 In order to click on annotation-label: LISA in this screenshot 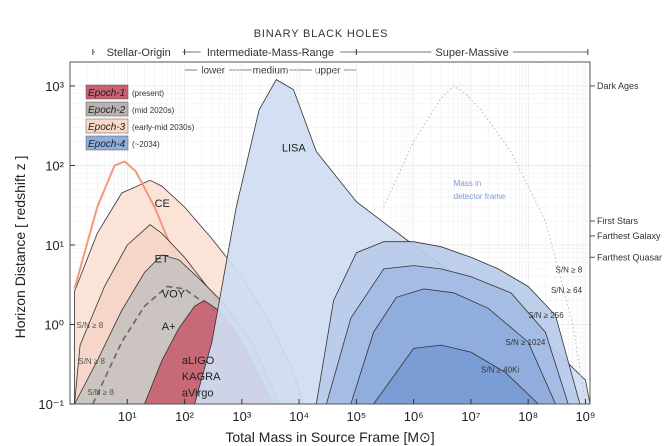, I will do `click(294, 148)`.